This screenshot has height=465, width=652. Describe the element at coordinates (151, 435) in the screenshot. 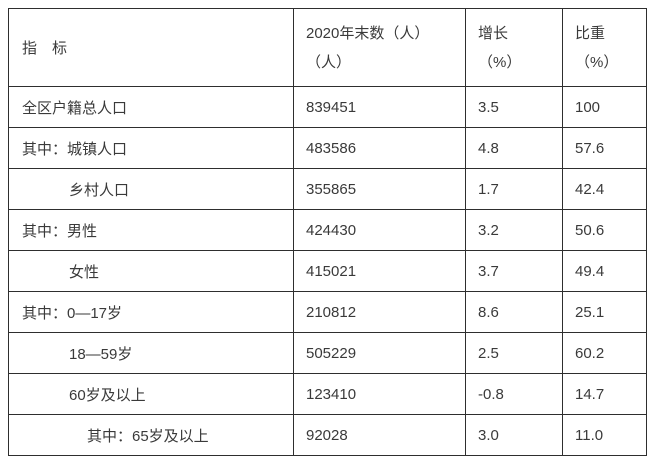

I see `row-label: 其中：65岁及以上` at that location.